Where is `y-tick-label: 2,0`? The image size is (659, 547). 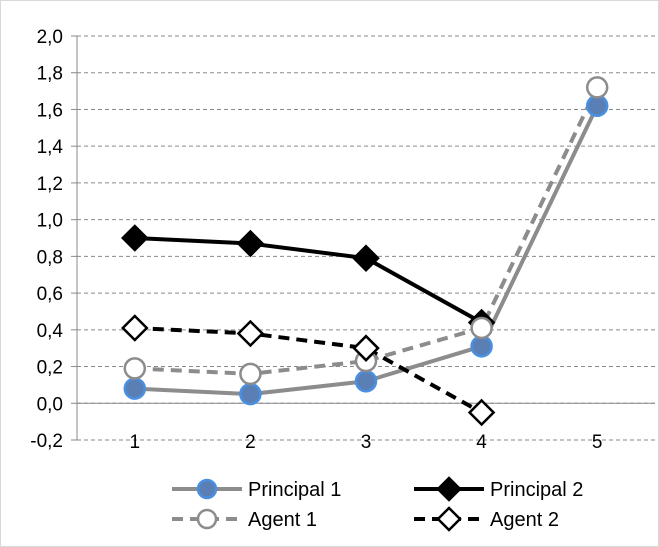
y-tick-label: 2,0 is located at coordinates (50, 37).